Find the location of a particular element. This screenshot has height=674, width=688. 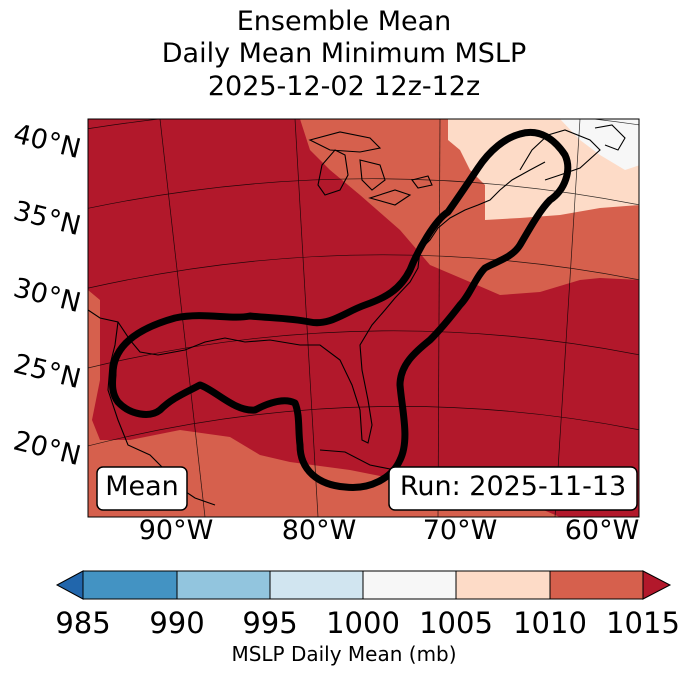

lake-ontario is located at coordinates (422, 182).